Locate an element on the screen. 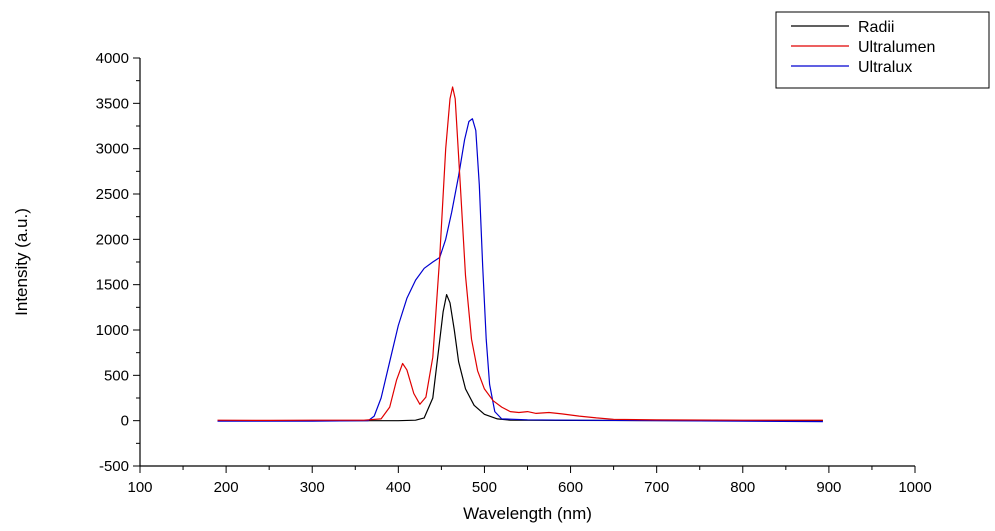  x-tick-label: 100 is located at coordinates (139, 487).